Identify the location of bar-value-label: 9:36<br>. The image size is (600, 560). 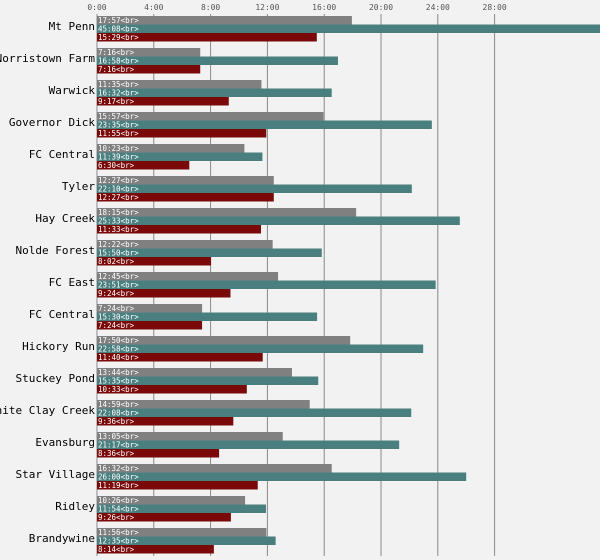
(116, 421).